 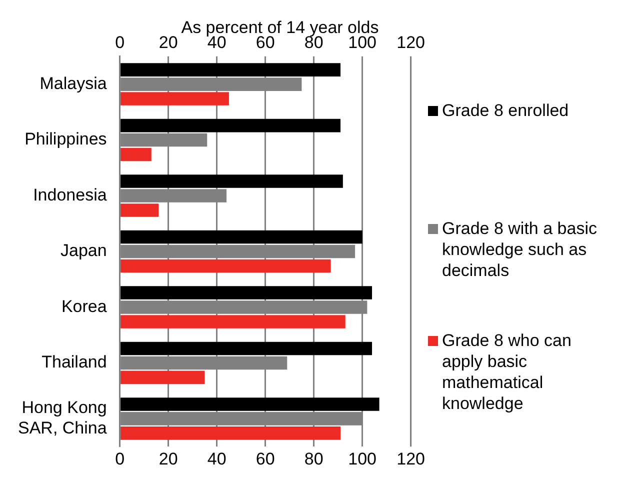 What do you see at coordinates (120, 42) in the screenshot?
I see `x-tick-label: 0` at bounding box center [120, 42].